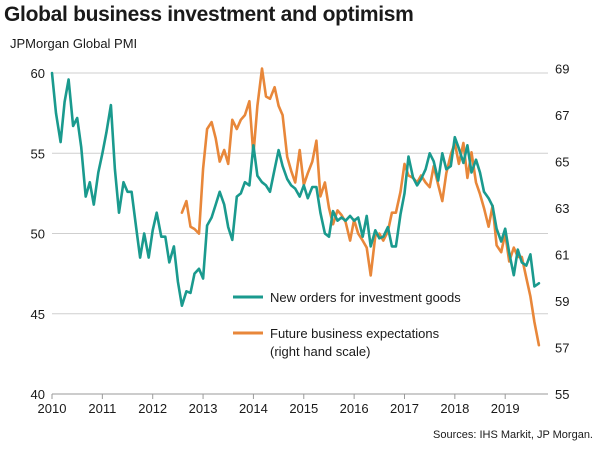 This screenshot has width=602, height=453. I want to click on x-tick-label: 2010, so click(52, 408).